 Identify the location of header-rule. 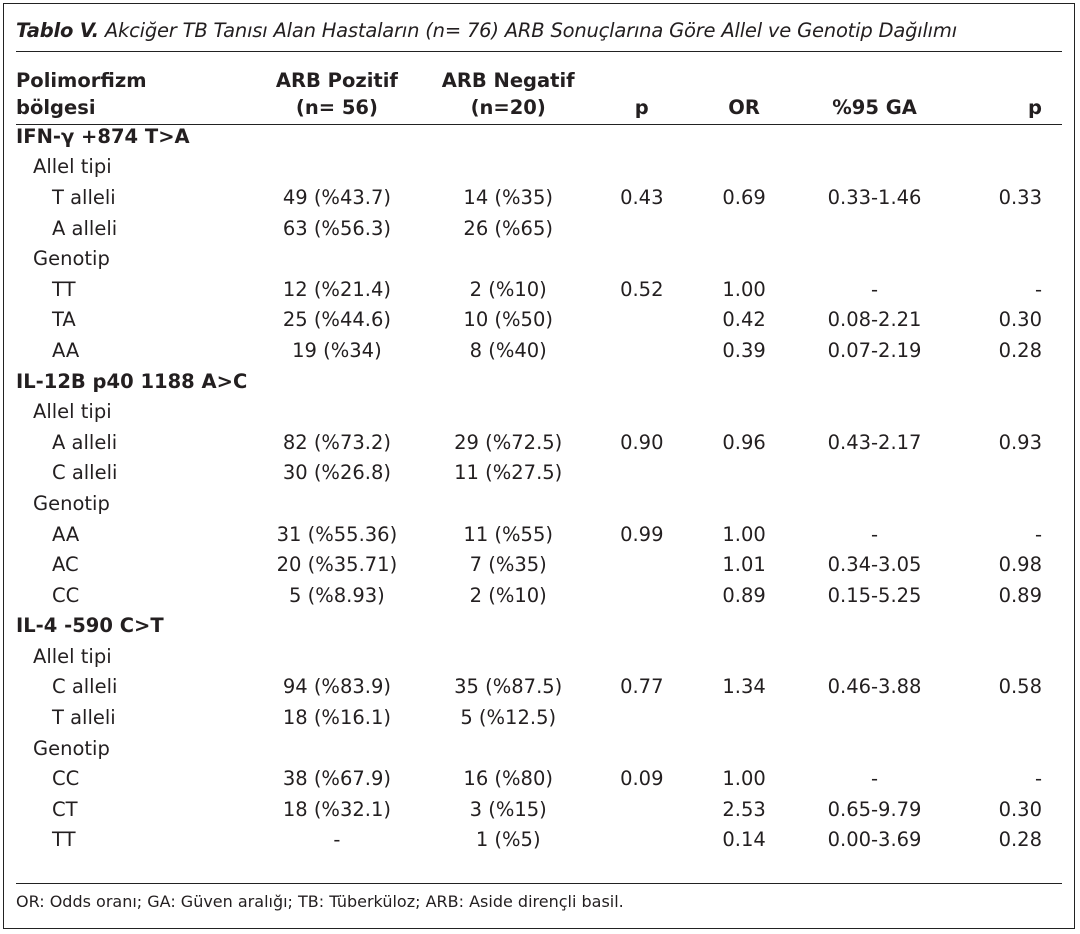
(539, 124).